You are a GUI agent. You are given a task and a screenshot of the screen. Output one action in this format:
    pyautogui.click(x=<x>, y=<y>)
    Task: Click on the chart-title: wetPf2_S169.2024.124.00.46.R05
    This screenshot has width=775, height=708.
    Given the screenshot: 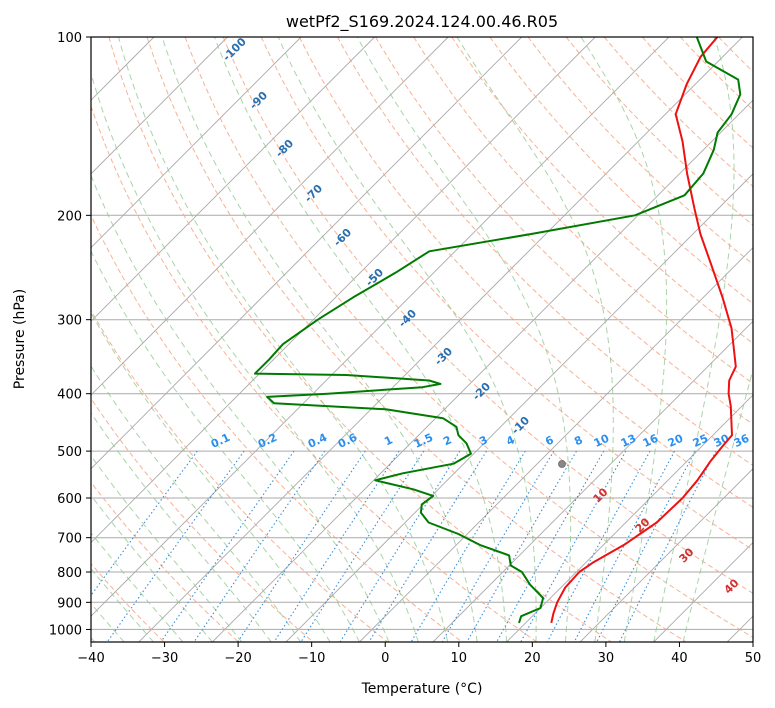 What is the action you would take?
    pyautogui.click(x=422, y=22)
    